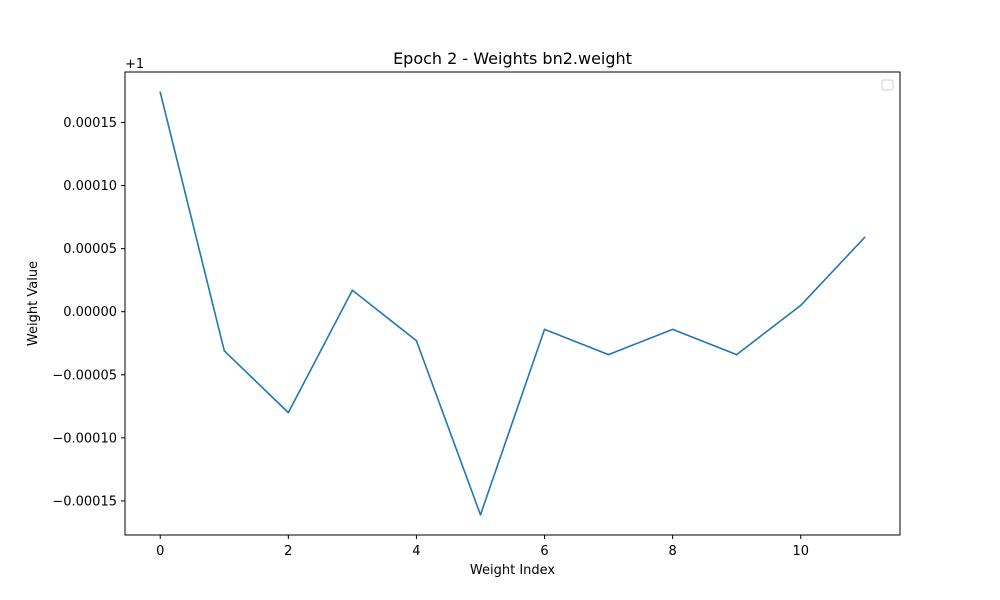 The image size is (1000, 600). What do you see at coordinates (84, 501) in the screenshot?
I see `y-tick-label: −0.00015` at bounding box center [84, 501].